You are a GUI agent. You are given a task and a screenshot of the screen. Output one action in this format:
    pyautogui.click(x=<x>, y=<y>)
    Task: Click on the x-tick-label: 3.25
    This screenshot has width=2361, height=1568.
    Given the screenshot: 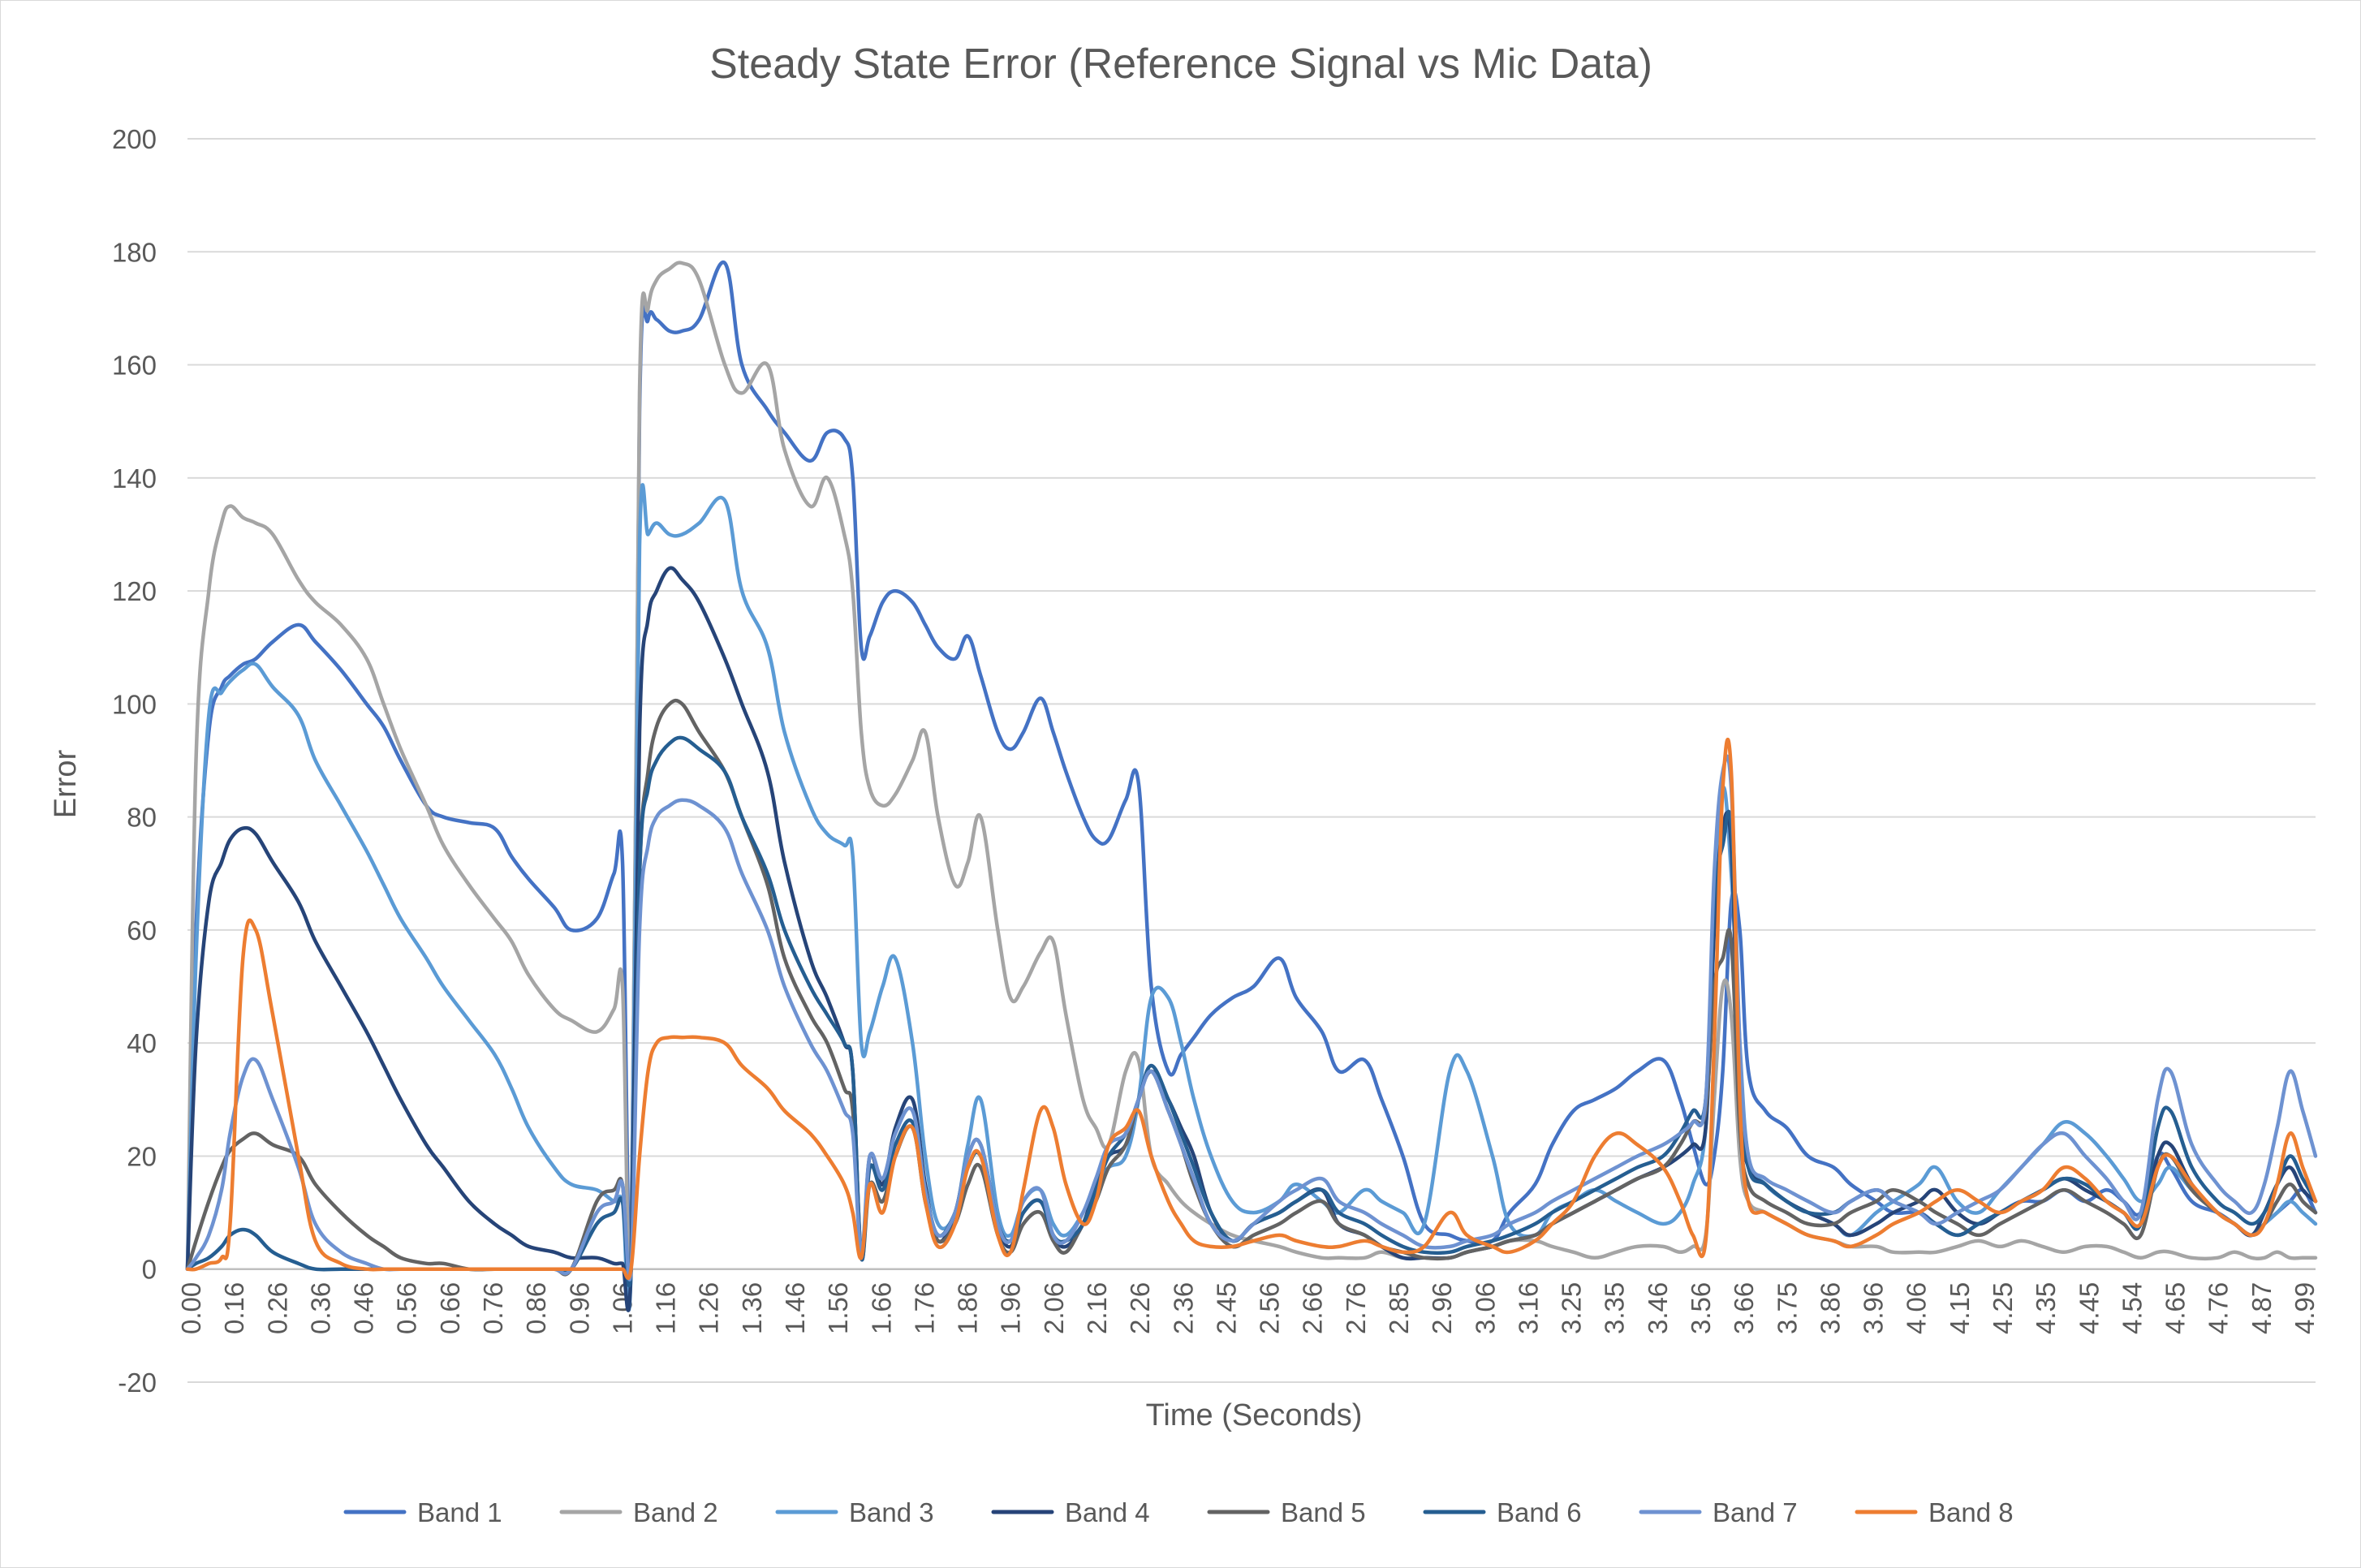 What is the action you would take?
    pyautogui.click(x=1572, y=1308)
    